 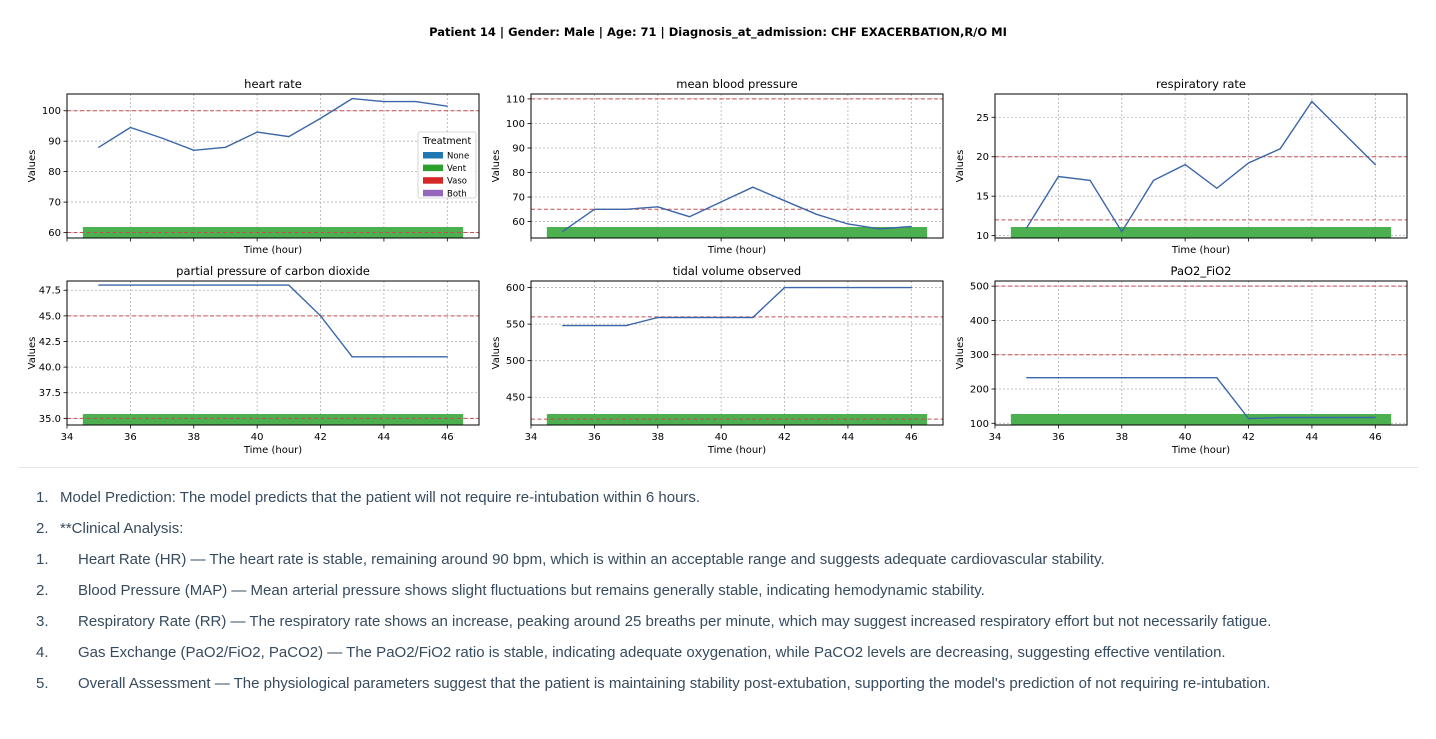 What do you see at coordinates (122, 528) in the screenshot?
I see `list-text: **Clinical Analysis:` at bounding box center [122, 528].